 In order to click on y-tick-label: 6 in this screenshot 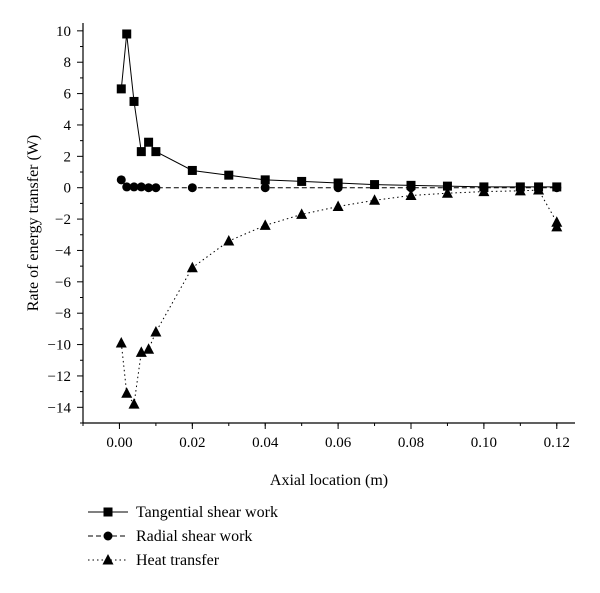, I will do `click(68, 95)`.